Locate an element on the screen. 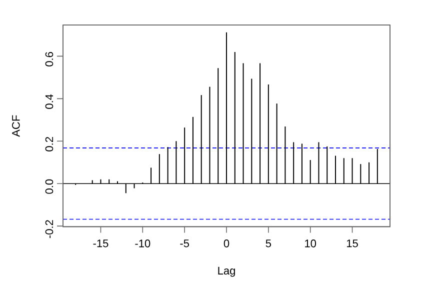 This screenshot has width=423, height=306. x-tick-label: 5 is located at coordinates (269, 244).